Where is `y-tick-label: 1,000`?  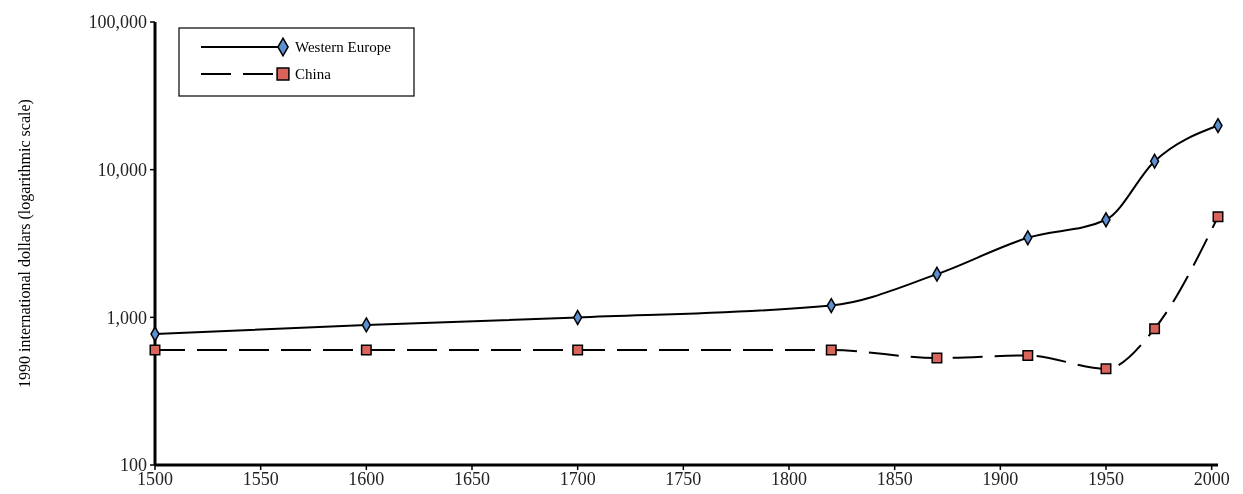 y-tick-label: 1,000 is located at coordinates (126, 317).